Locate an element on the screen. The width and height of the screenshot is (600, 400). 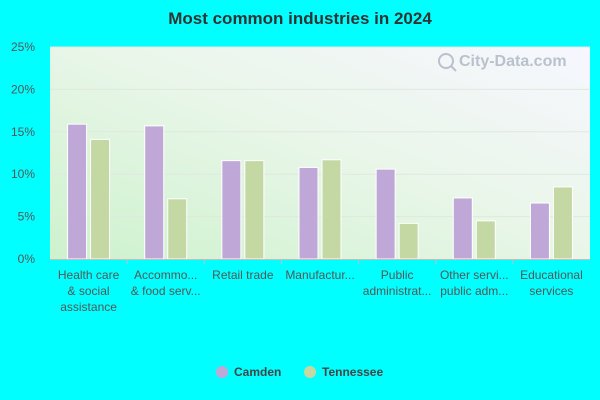
legend: Camden Tennessee is located at coordinates (299, 372).